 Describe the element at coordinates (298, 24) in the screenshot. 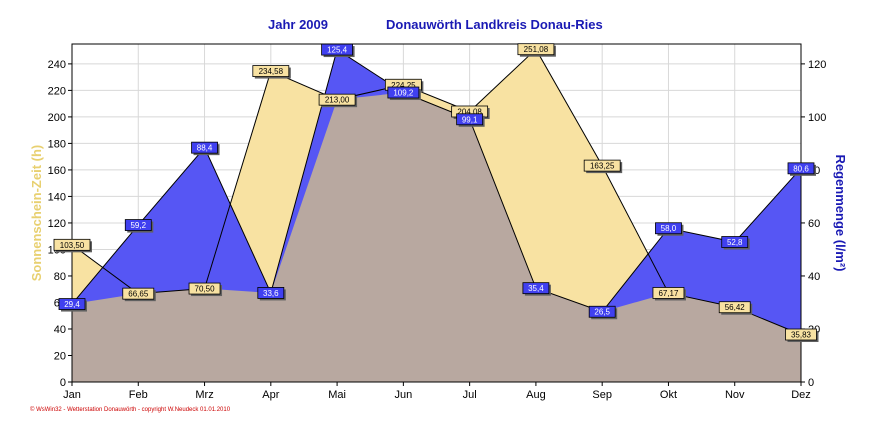

I see `chart-title-year: Jahr 2009` at that location.